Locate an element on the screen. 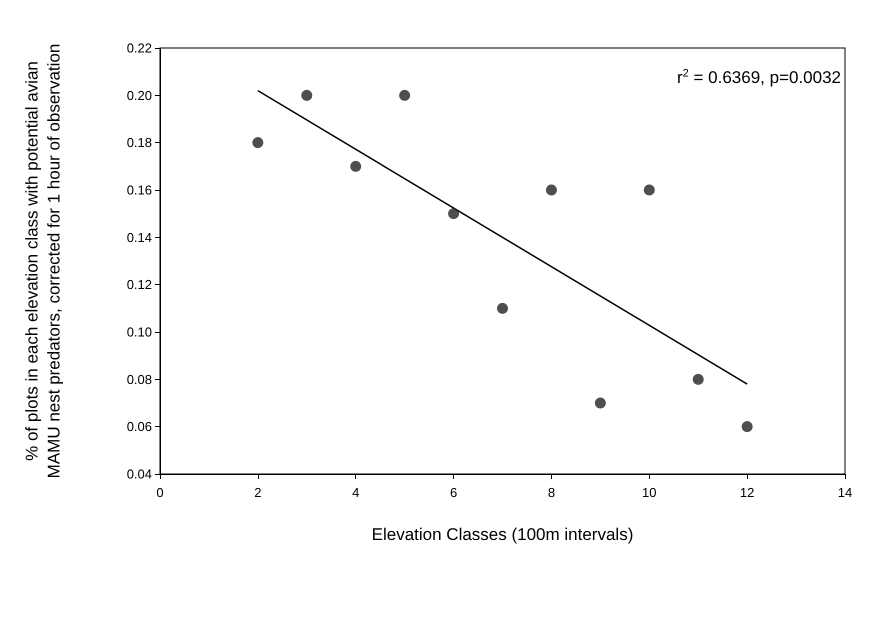 Image resolution: width=869 pixels, height=628 pixels. y-tick-label: 0.22 is located at coordinates (139, 48).